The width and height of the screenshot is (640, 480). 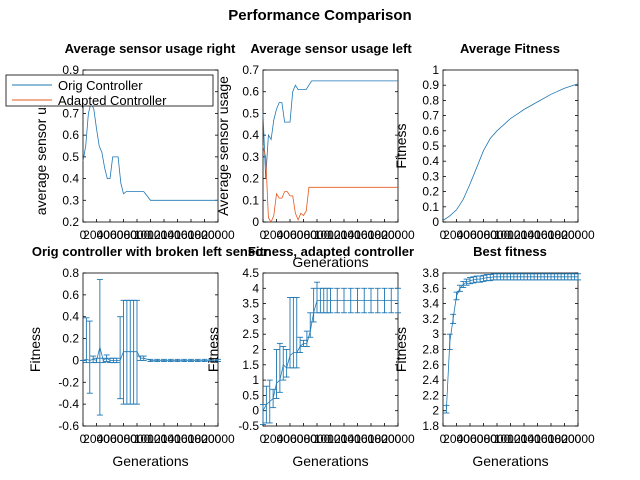 What do you see at coordinates (430, 85) in the screenshot?
I see `y-tick-label: 0.9` at bounding box center [430, 85].